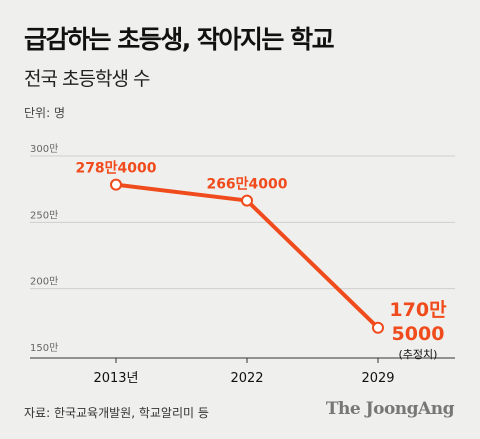 The height and width of the screenshot is (439, 480). What do you see at coordinates (44, 149) in the screenshot?
I see `y-tick-label: 300만` at bounding box center [44, 149].